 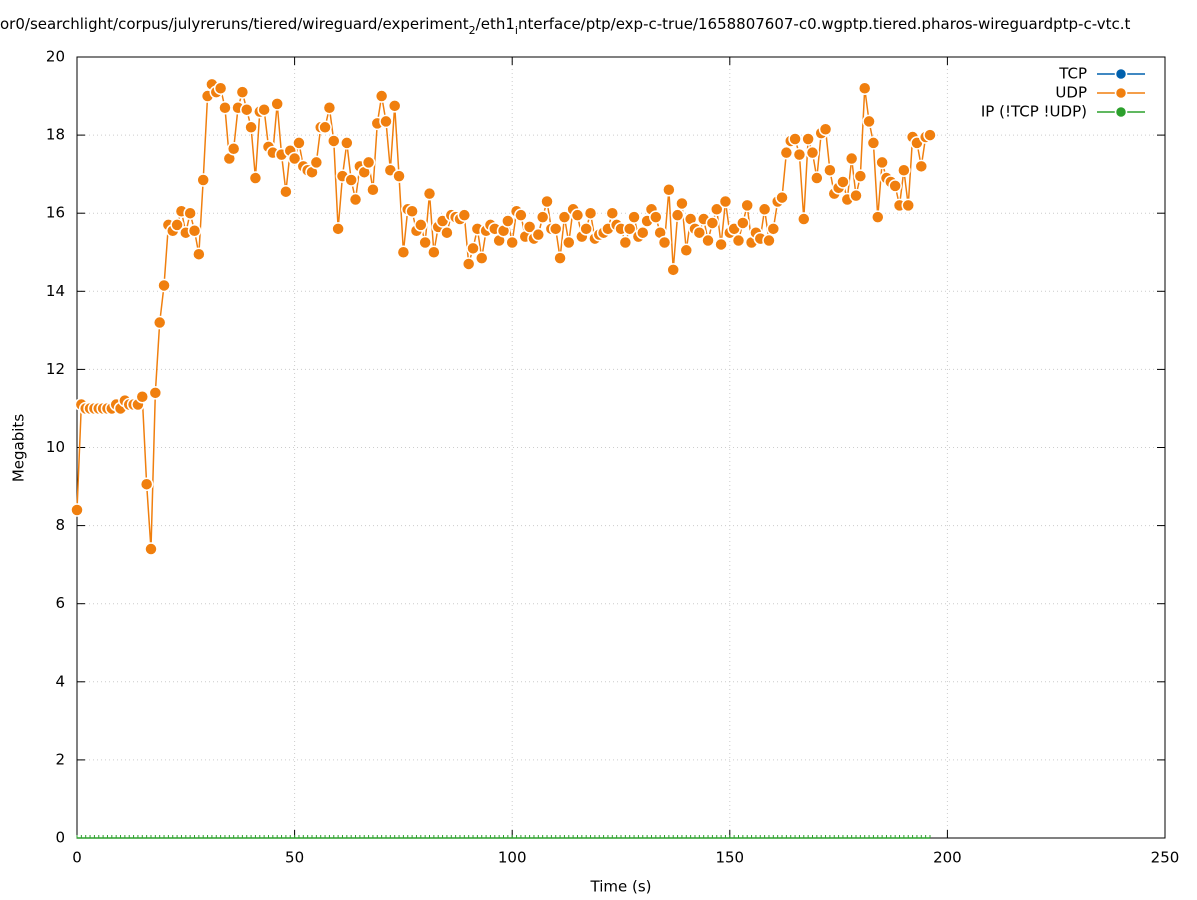 I want to click on y-tick-label: 20, so click(x=55, y=57).